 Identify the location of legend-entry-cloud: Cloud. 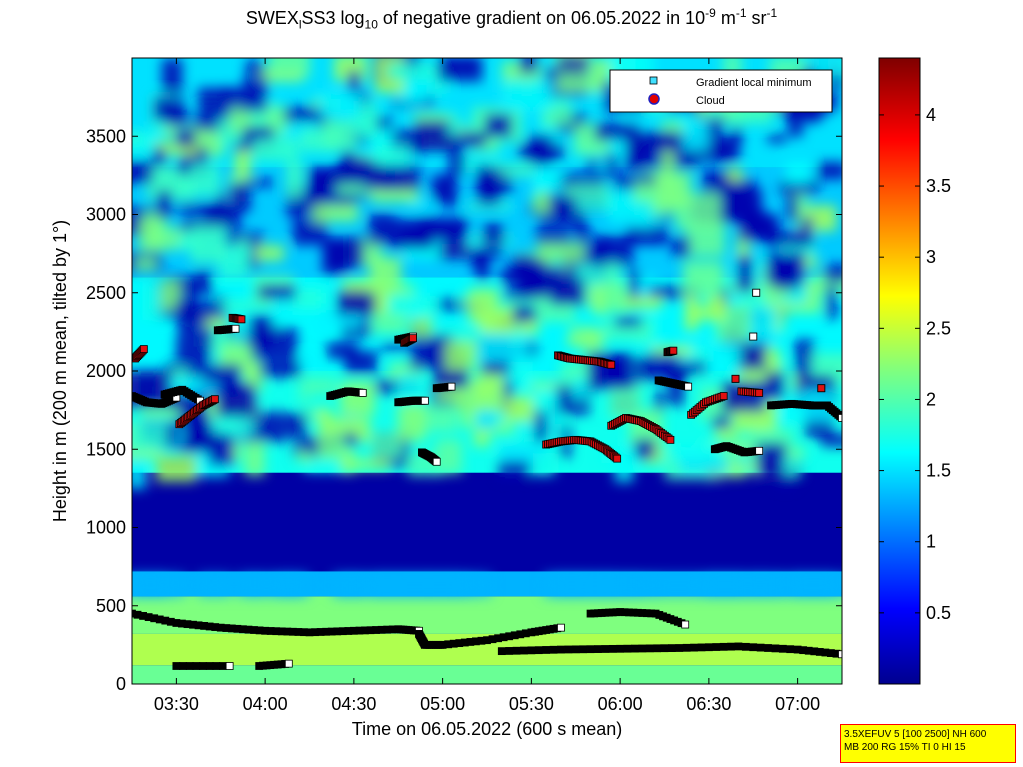
(710, 101).